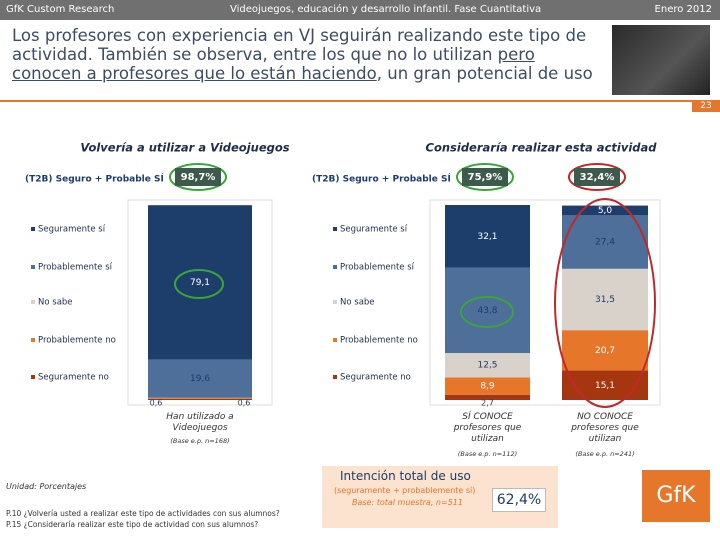 The height and width of the screenshot is (540, 720). I want to click on value-label: 43,8, so click(487, 311).